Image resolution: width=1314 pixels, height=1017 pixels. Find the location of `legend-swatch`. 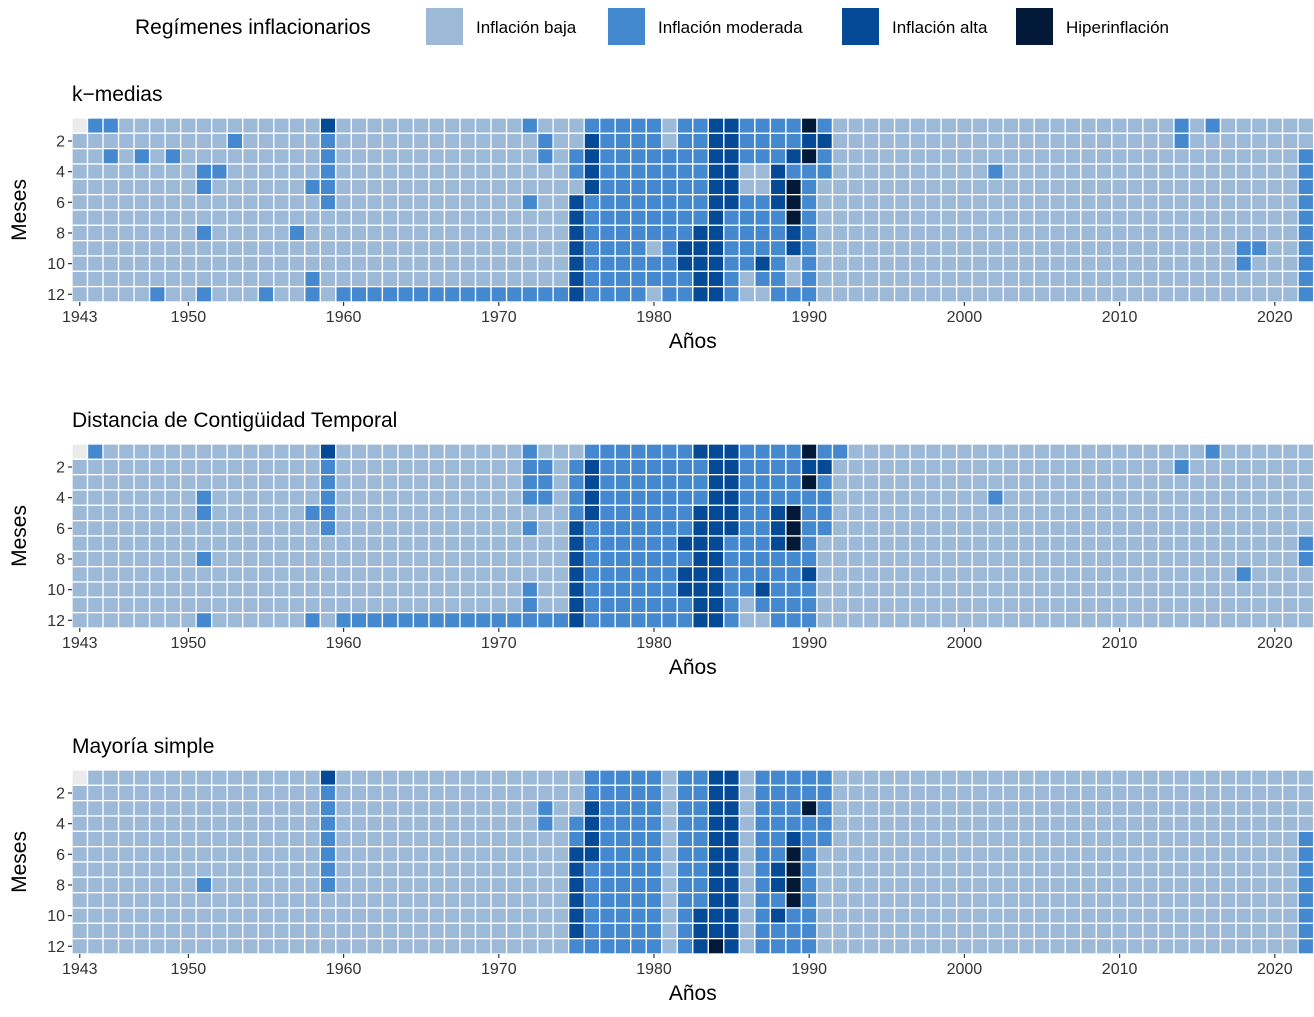

legend-swatch is located at coordinates (444, 26).